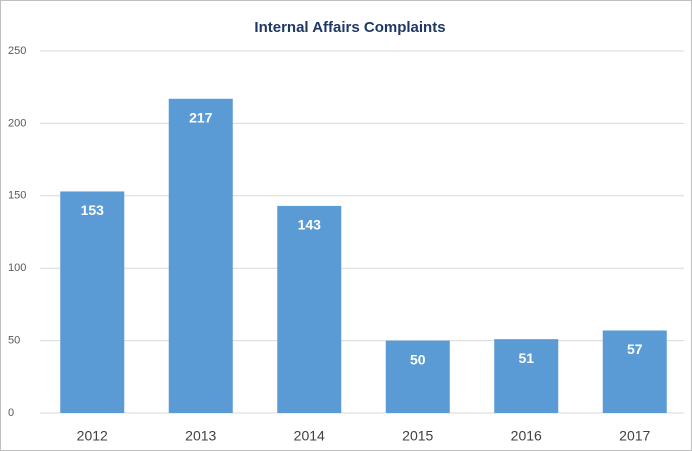 This screenshot has height=451, width=692. I want to click on y-tick-label: 0, so click(11, 413).